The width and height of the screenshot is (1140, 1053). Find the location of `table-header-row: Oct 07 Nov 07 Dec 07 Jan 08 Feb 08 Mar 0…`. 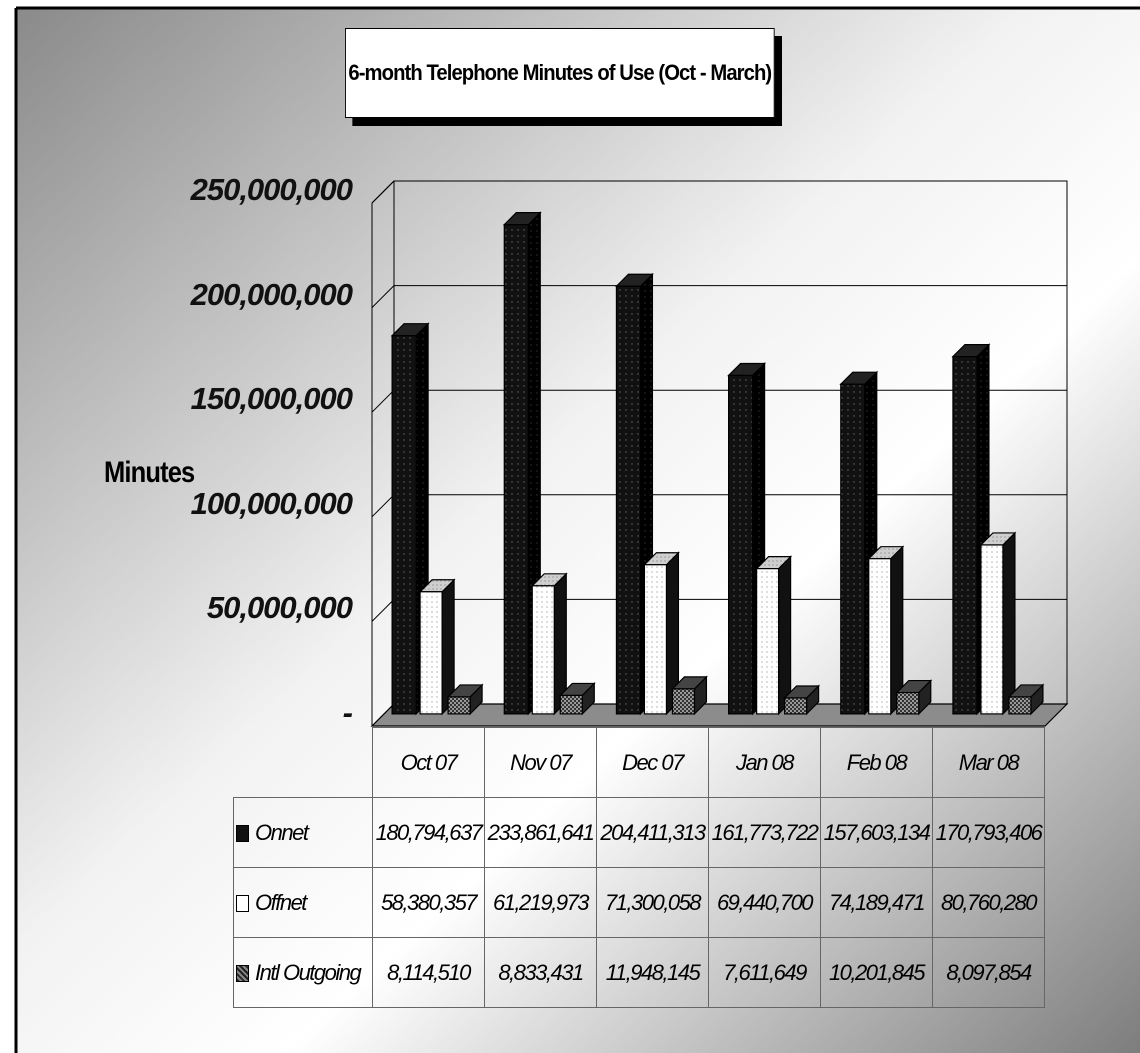

table-header-row: Oct 07 Nov 07 Dec 07 Jan 08 Feb 08 Mar 0… is located at coordinates (639, 762).